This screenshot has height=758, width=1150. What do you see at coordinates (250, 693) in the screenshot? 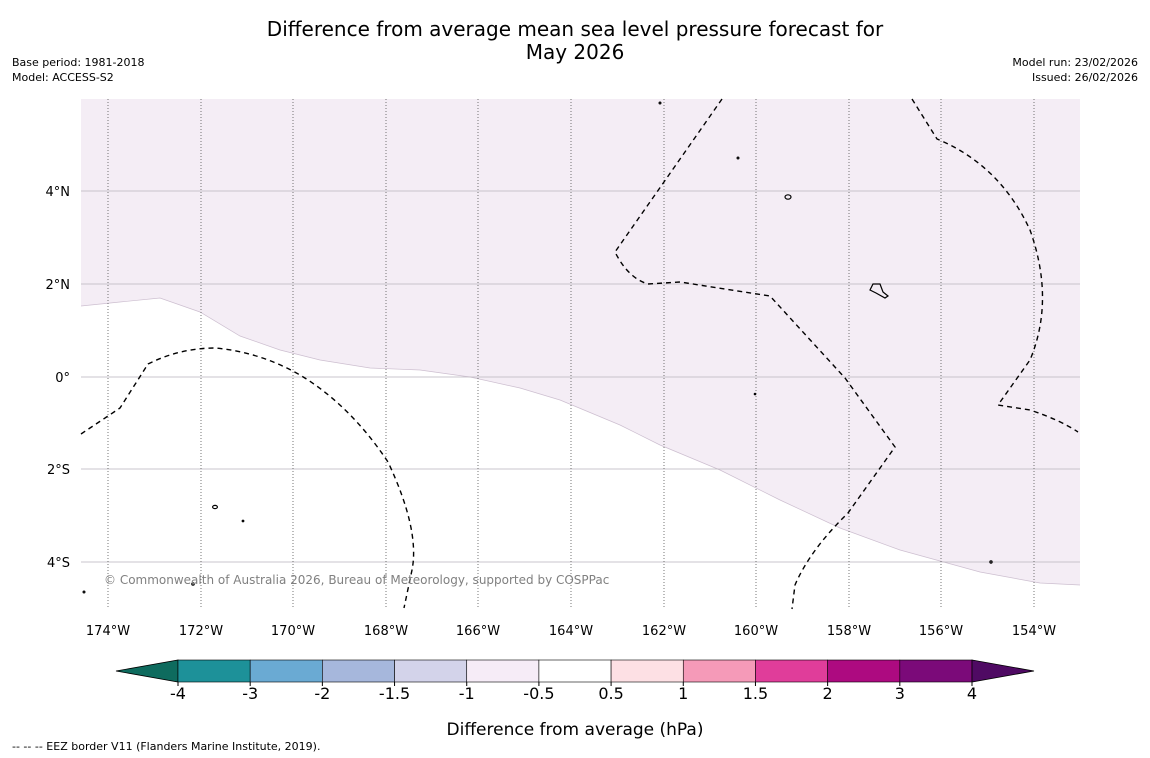
I see `colorbar-tick-label: -3` at bounding box center [250, 693].